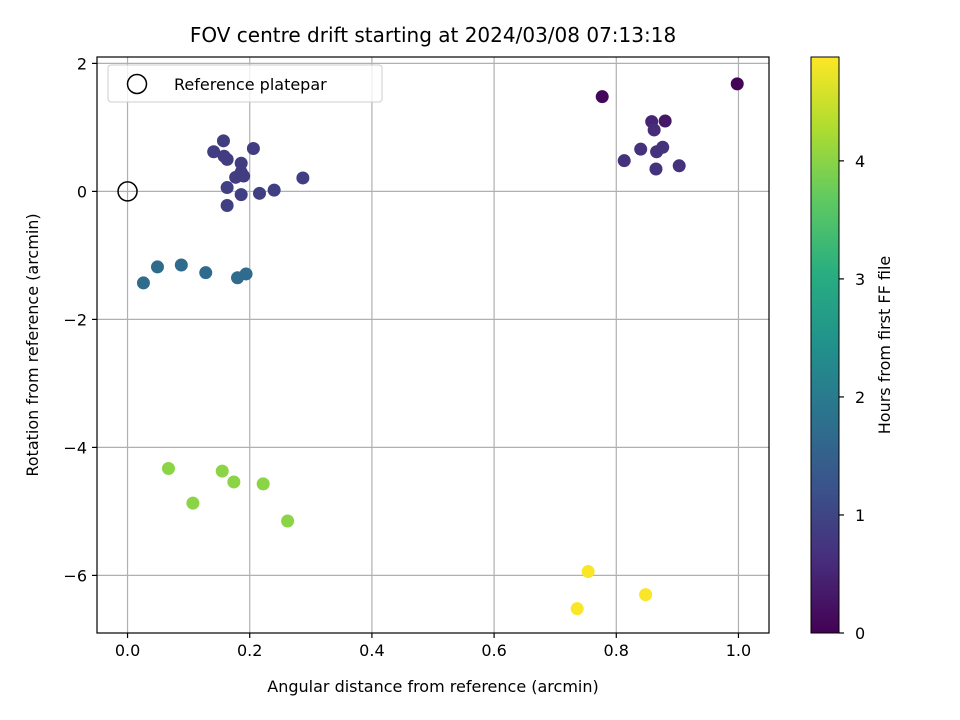  Describe the element at coordinates (127, 191) in the screenshot. I see `reference-platepar-marker` at that location.